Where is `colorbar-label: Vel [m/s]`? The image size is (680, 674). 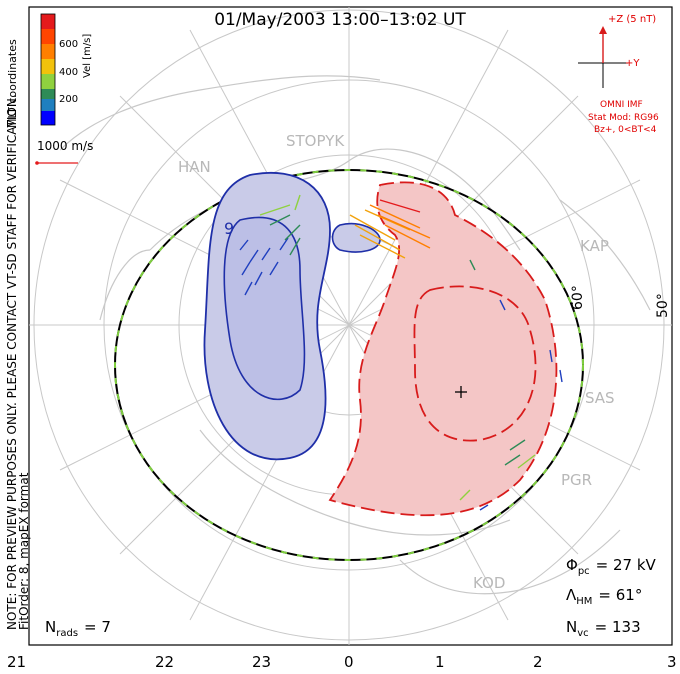
colorbar-label: Vel [m/s] is located at coordinates (87, 56).